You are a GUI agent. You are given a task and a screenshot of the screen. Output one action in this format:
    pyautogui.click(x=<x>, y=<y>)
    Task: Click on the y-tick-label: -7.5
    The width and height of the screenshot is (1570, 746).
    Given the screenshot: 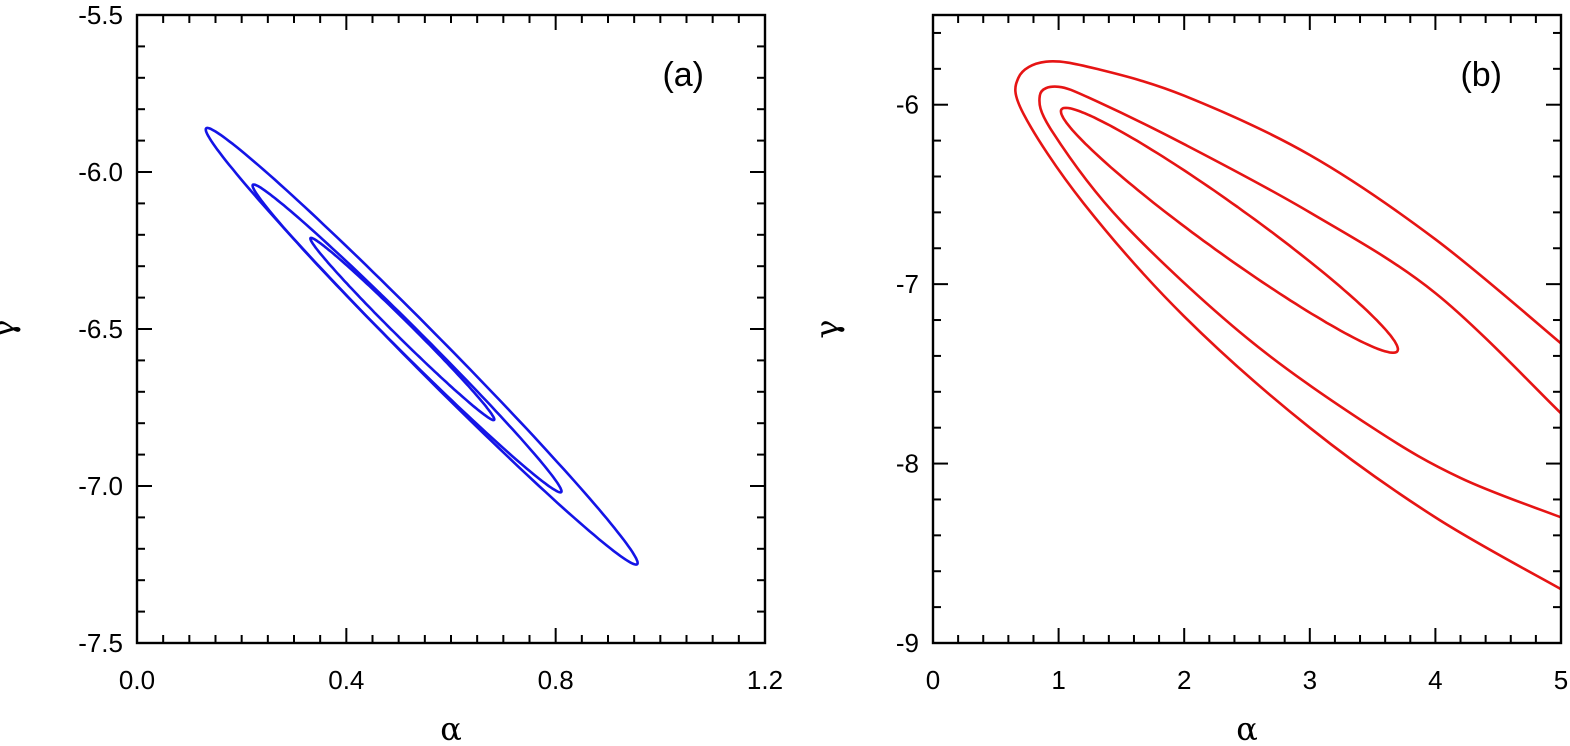 What is the action you would take?
    pyautogui.click(x=100, y=643)
    